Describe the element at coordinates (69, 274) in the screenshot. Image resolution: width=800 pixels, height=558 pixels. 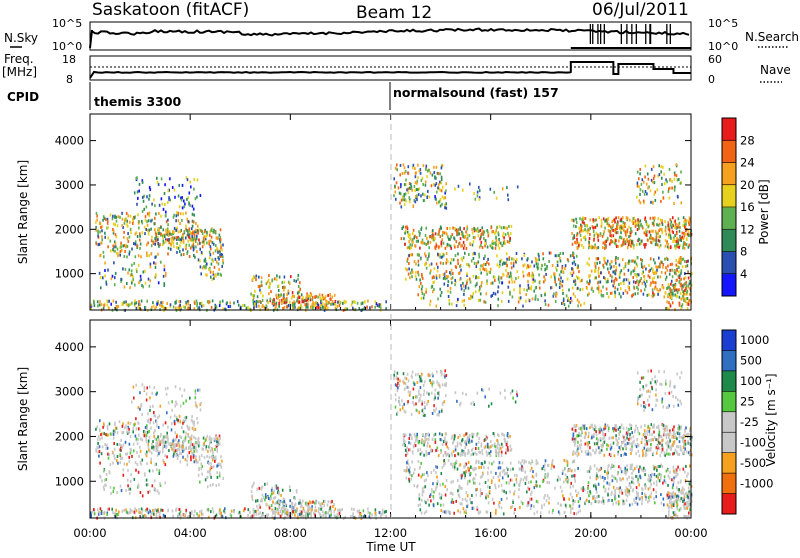
I see `y-tick-label: 1000` at that location.